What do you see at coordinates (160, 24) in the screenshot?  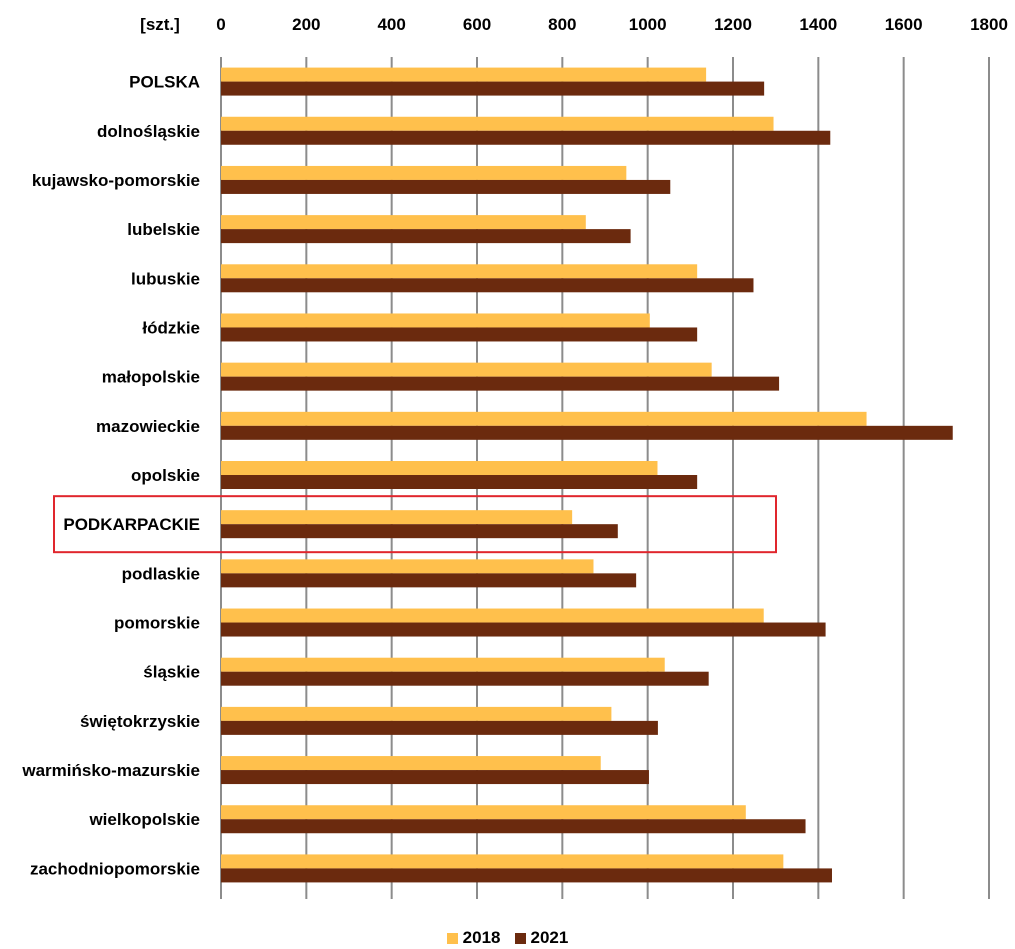 I see `unit-label: [szt.]` at bounding box center [160, 24].